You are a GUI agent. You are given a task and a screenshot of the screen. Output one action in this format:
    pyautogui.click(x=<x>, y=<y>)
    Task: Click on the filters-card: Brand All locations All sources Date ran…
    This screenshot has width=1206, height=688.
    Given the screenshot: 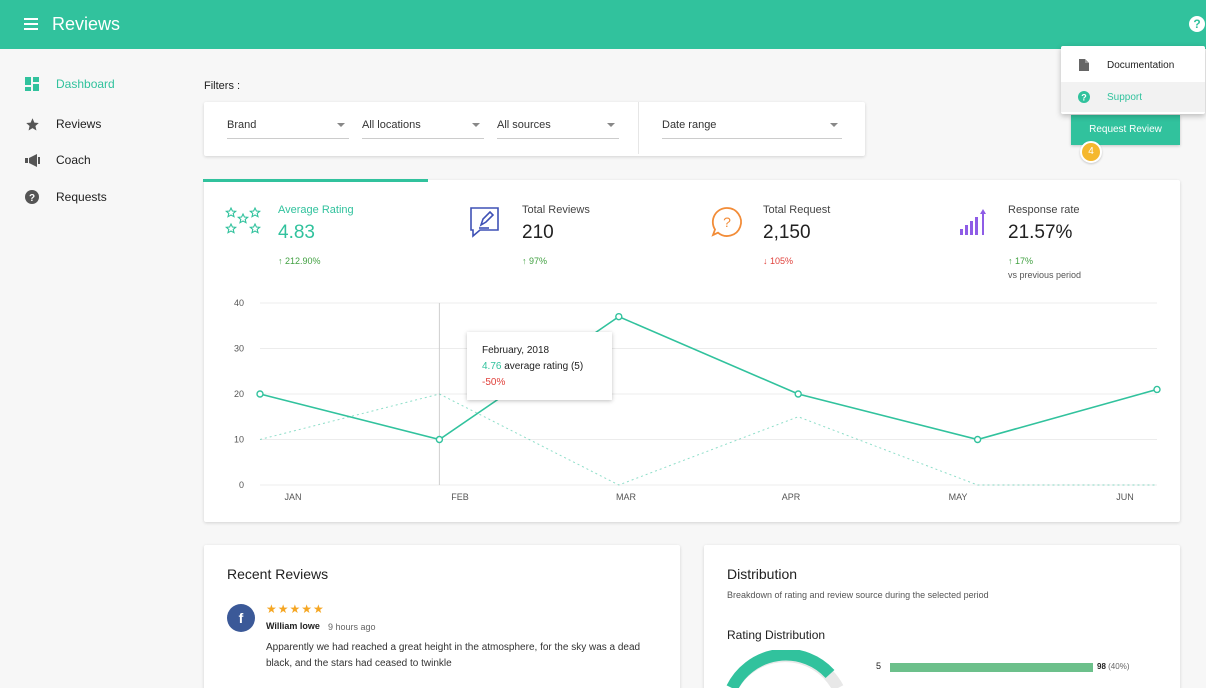 What is the action you would take?
    pyautogui.click(x=534, y=129)
    